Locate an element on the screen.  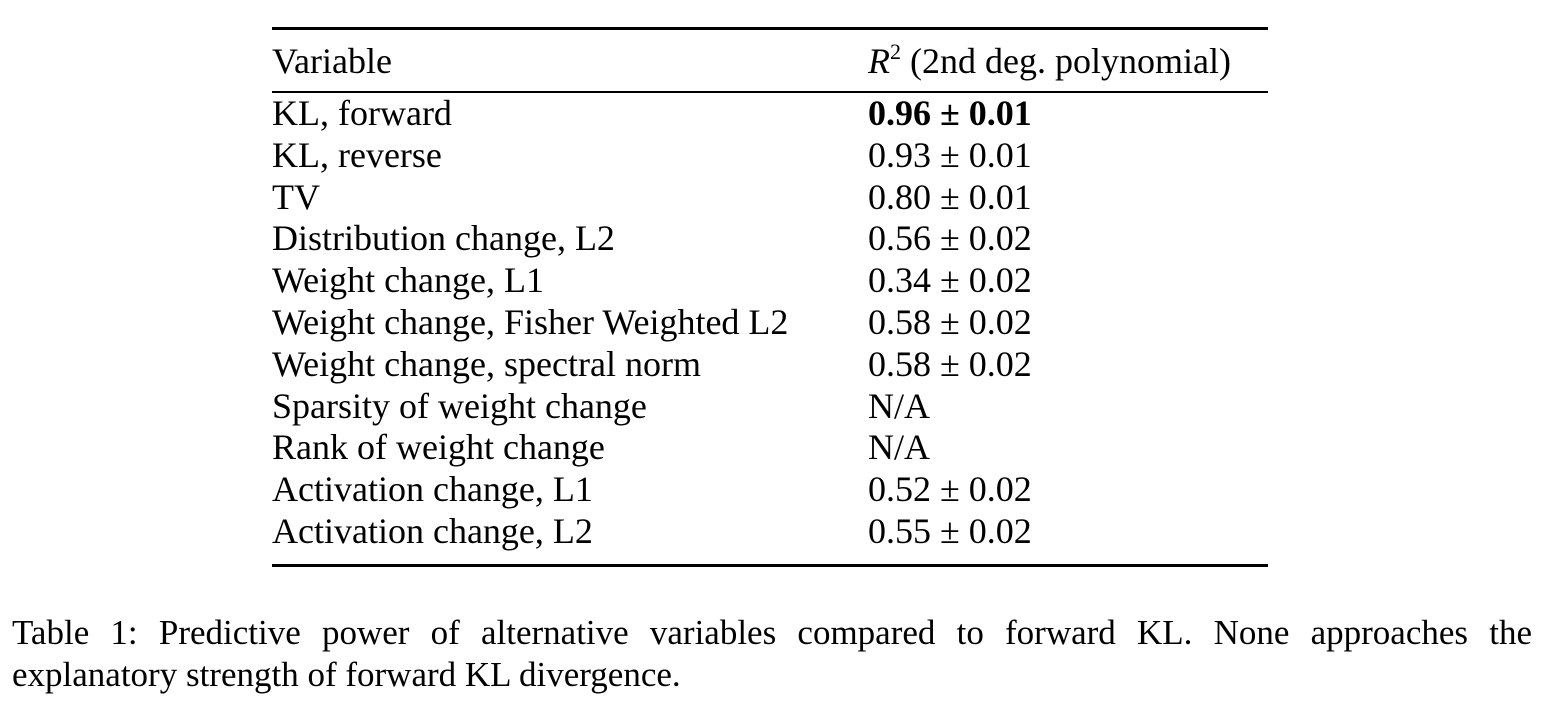
table-row: Distribution change, L2 0.56 ± 0.02 is located at coordinates (770, 239).